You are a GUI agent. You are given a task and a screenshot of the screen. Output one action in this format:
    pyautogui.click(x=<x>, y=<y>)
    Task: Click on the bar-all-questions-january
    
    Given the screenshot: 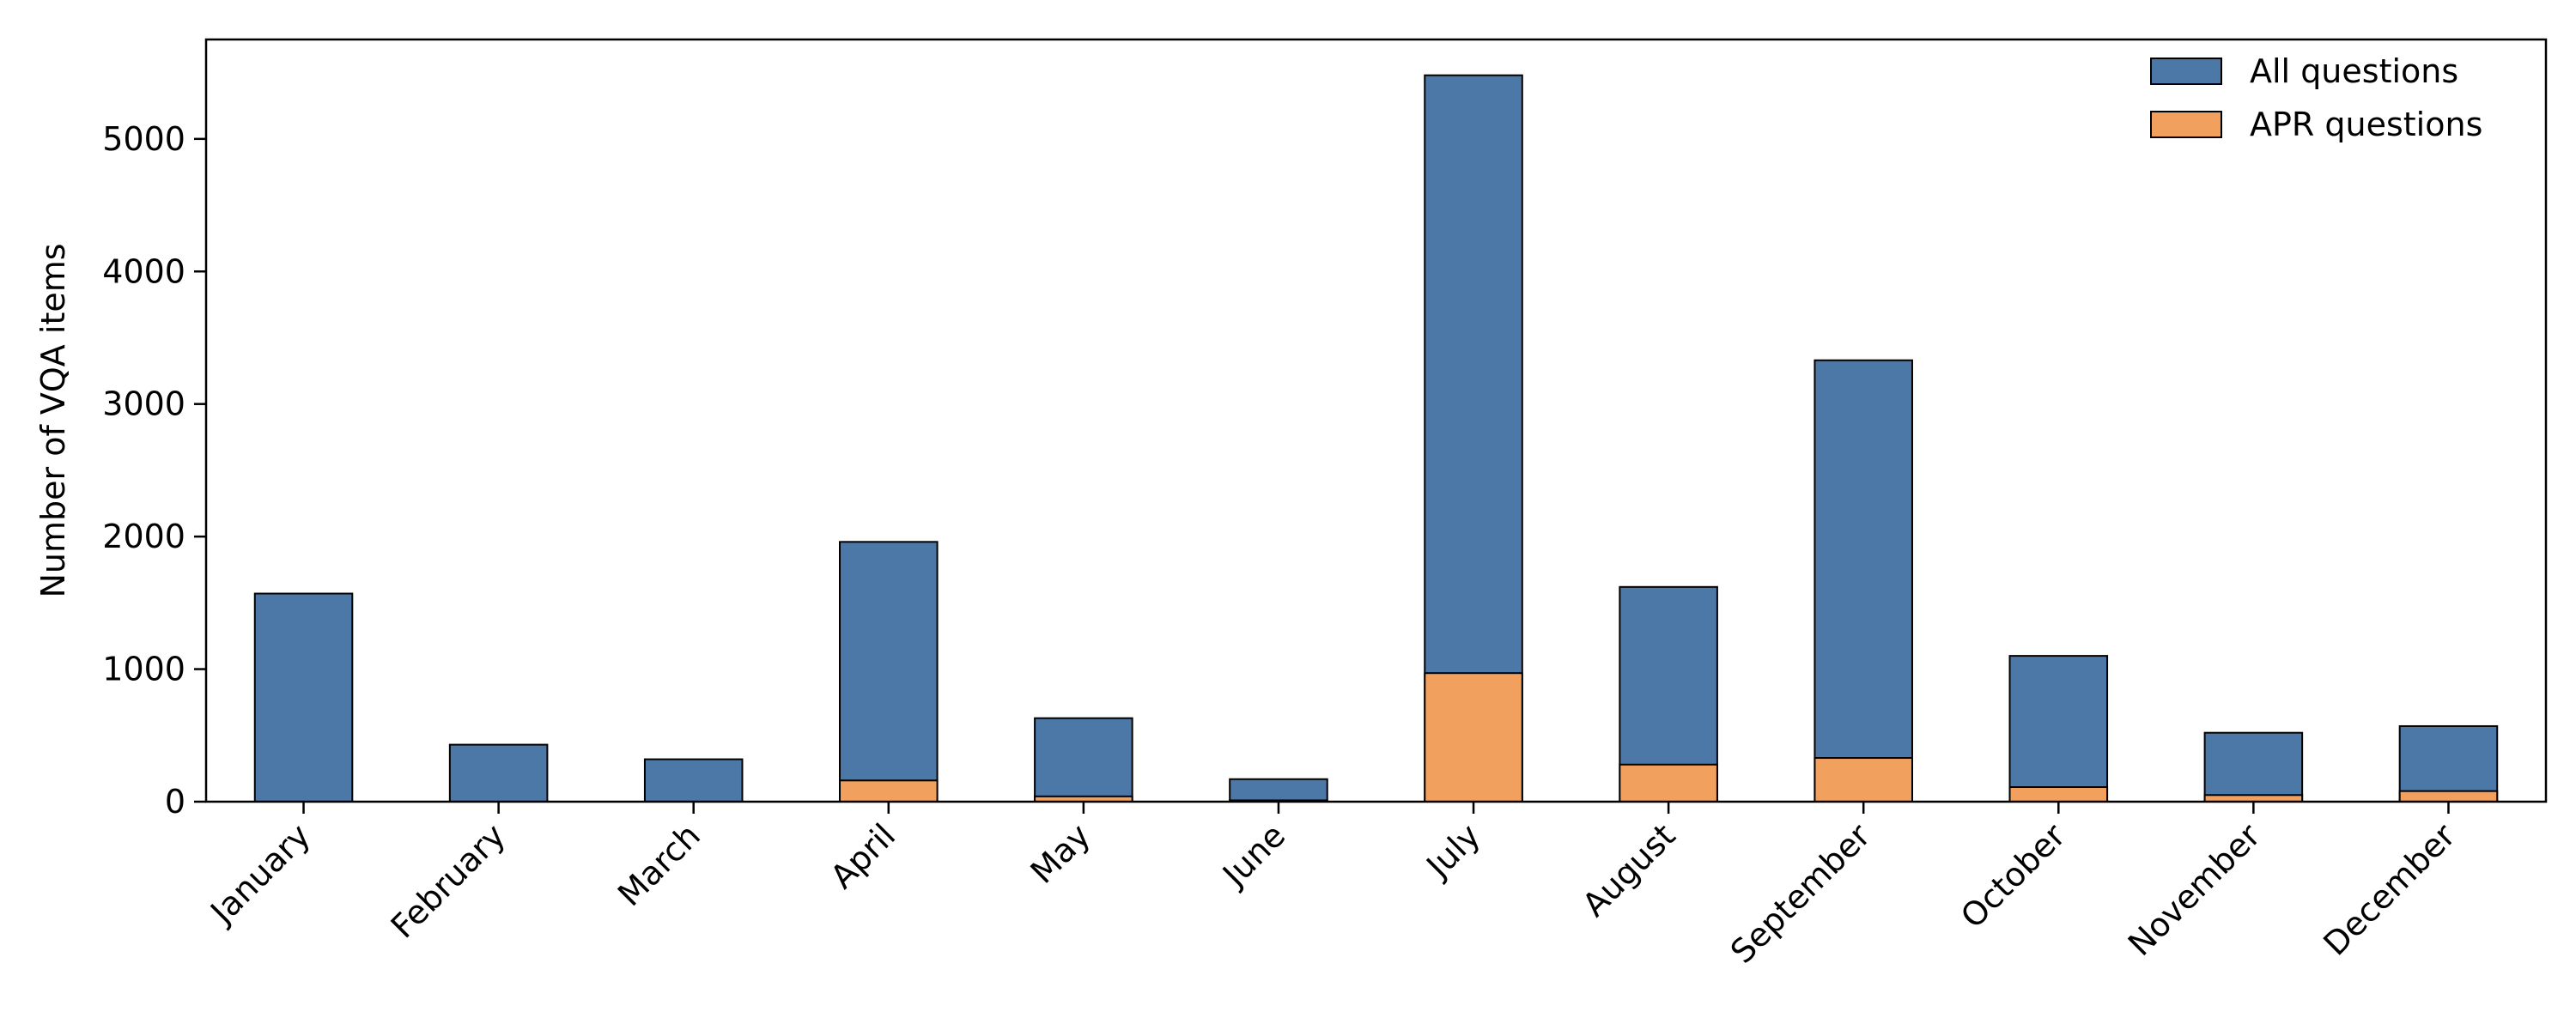 What is the action you would take?
    pyautogui.click(x=303, y=697)
    